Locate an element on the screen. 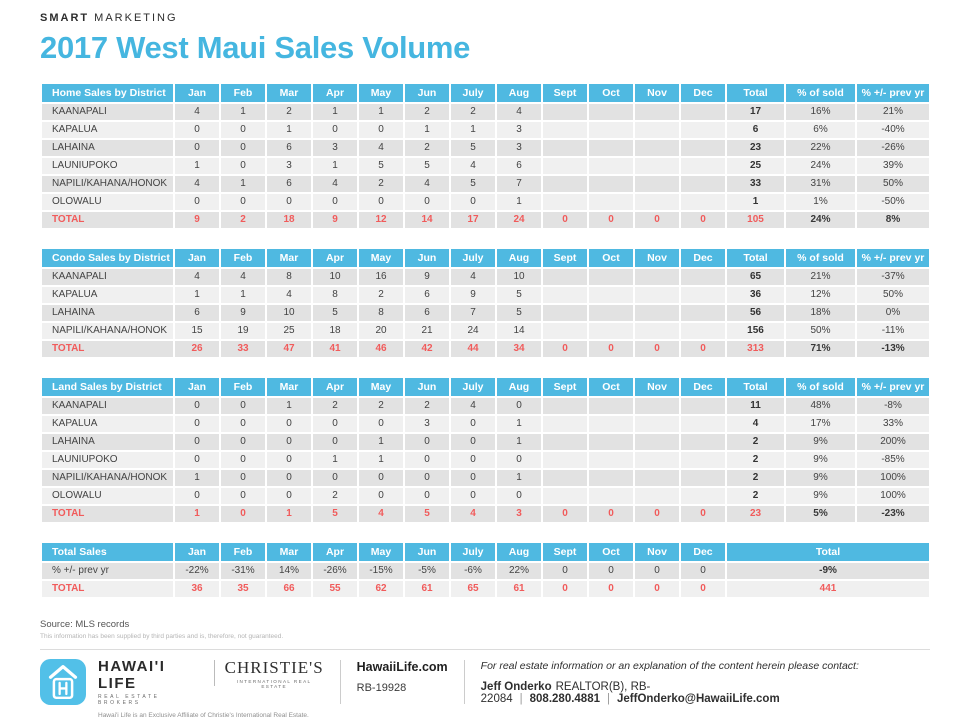  month-value: 19 is located at coordinates (243, 331).